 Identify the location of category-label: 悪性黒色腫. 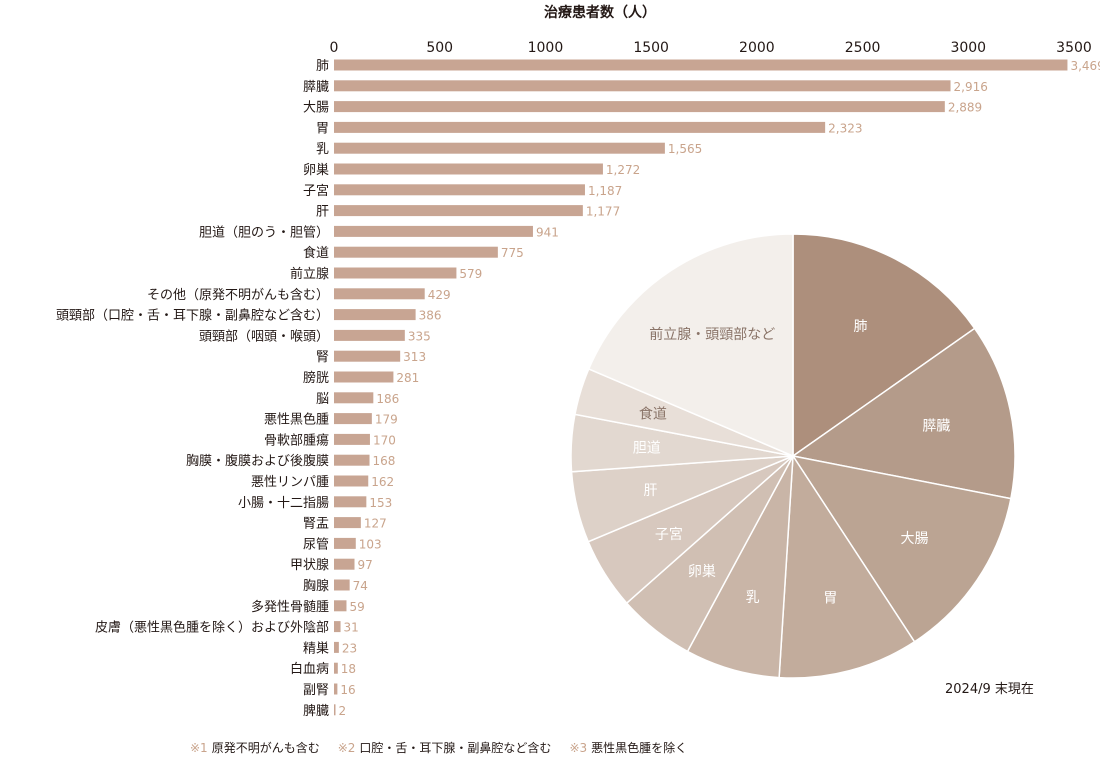
(296, 420).